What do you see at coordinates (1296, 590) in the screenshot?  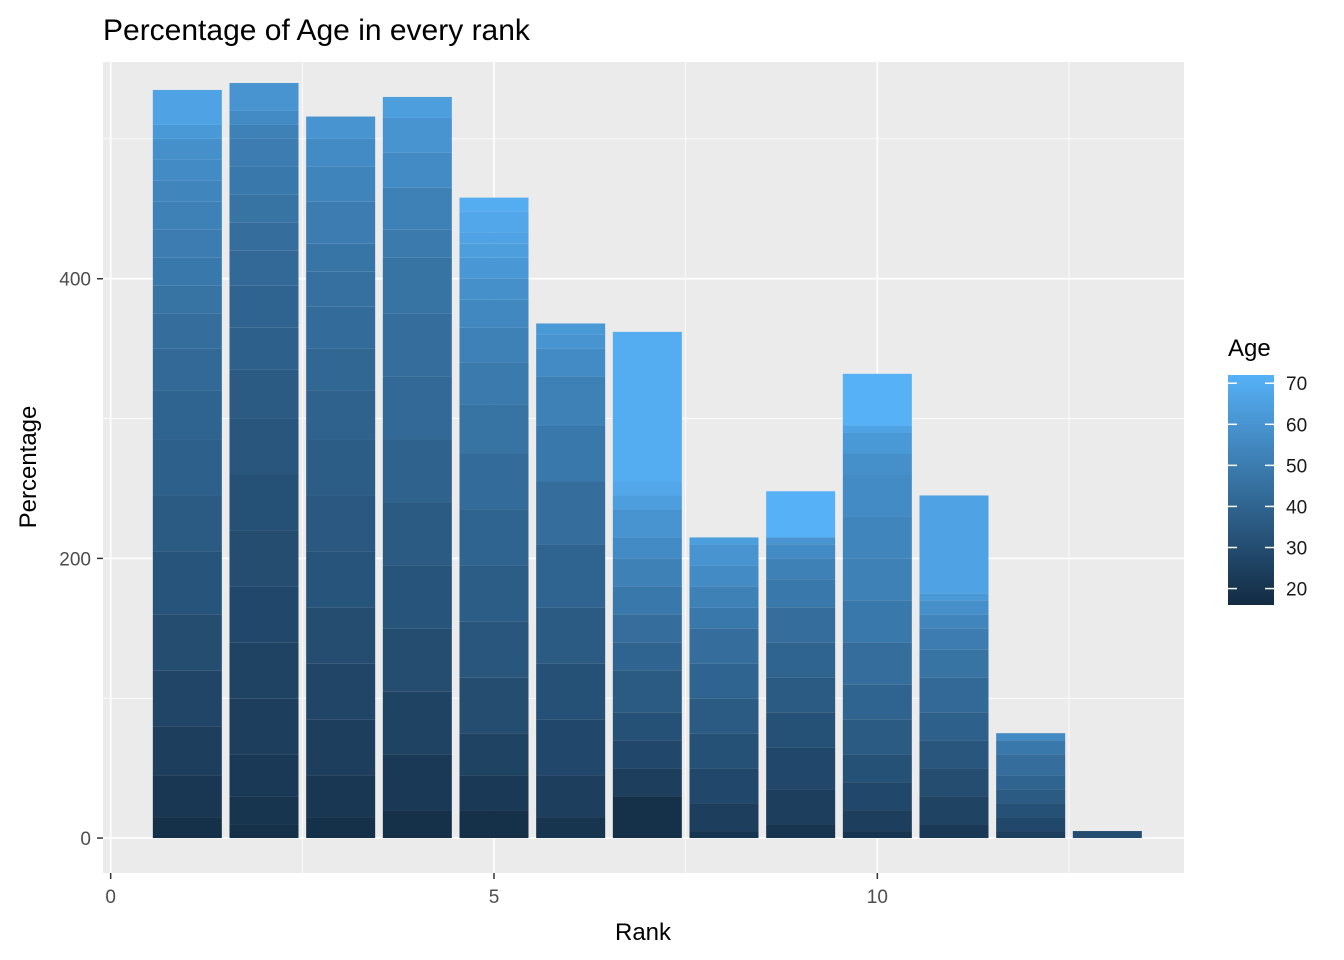 I see `legend-tick-label: 20` at bounding box center [1296, 590].